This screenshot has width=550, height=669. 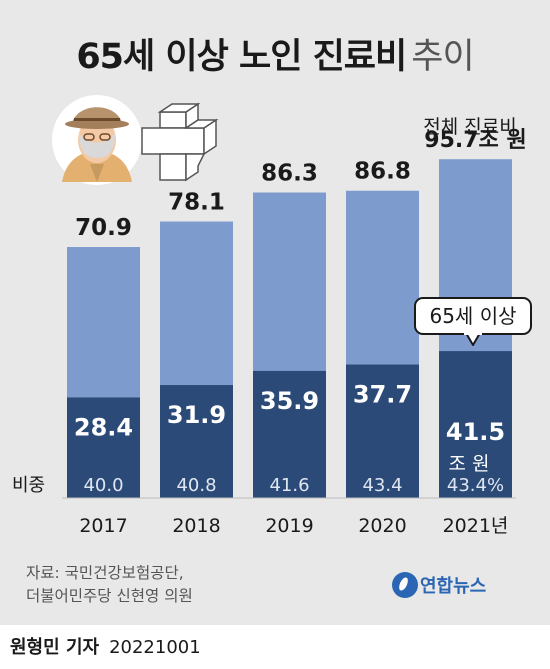 I want to click on source-note: 자료: 국민건강보험공단, 더불어민주당 신현영 의원, so click(x=109, y=585).